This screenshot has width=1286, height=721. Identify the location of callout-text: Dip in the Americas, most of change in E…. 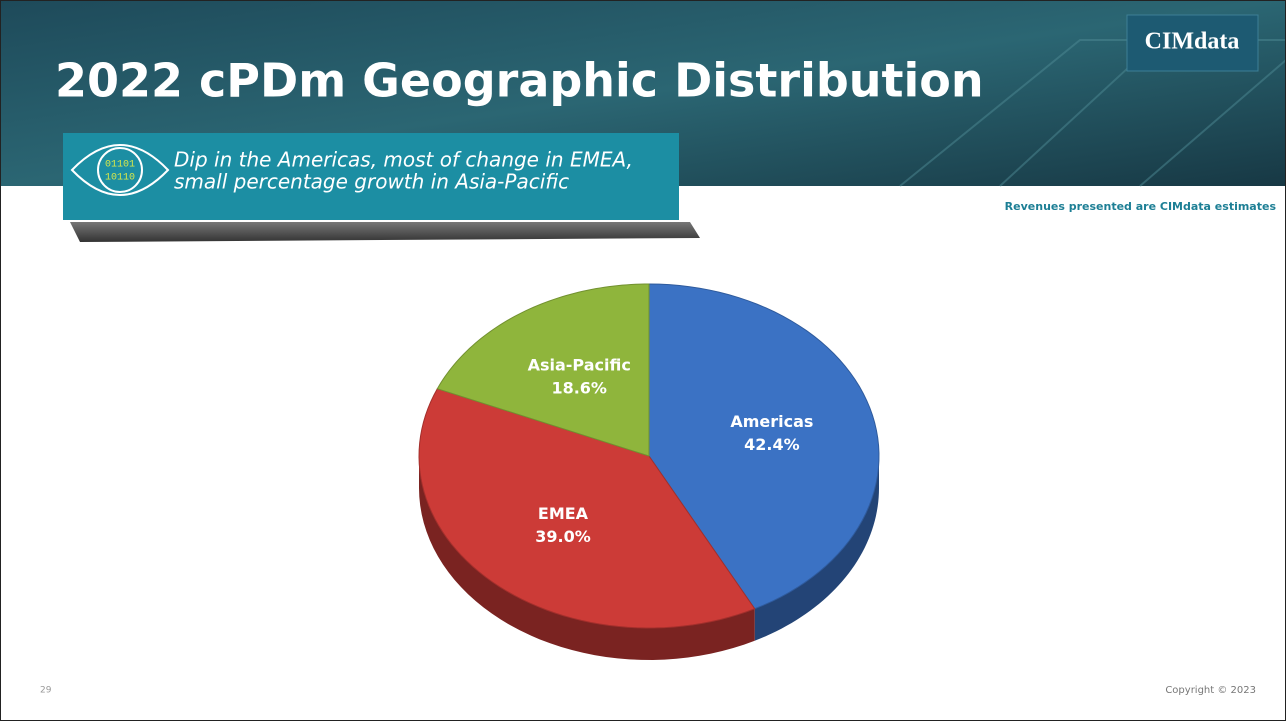
(403, 160).